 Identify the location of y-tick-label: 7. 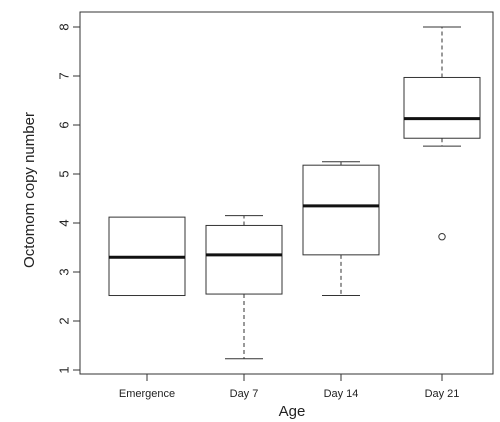
(64, 75).